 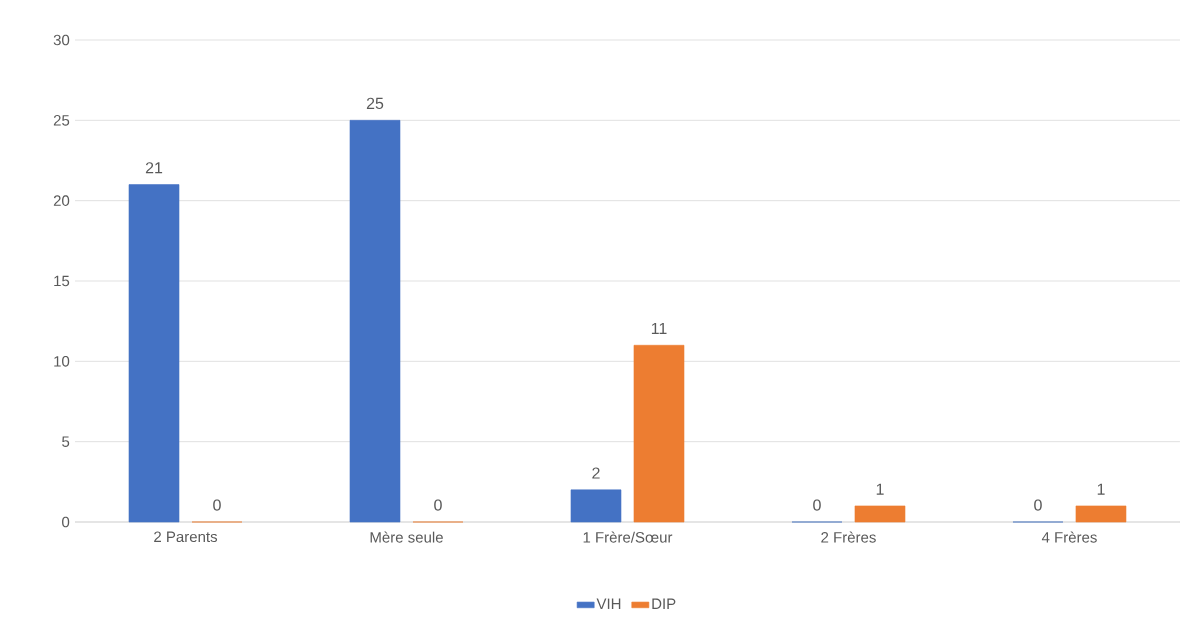 What do you see at coordinates (61, 40) in the screenshot?
I see `y-tick-label: 30` at bounding box center [61, 40].